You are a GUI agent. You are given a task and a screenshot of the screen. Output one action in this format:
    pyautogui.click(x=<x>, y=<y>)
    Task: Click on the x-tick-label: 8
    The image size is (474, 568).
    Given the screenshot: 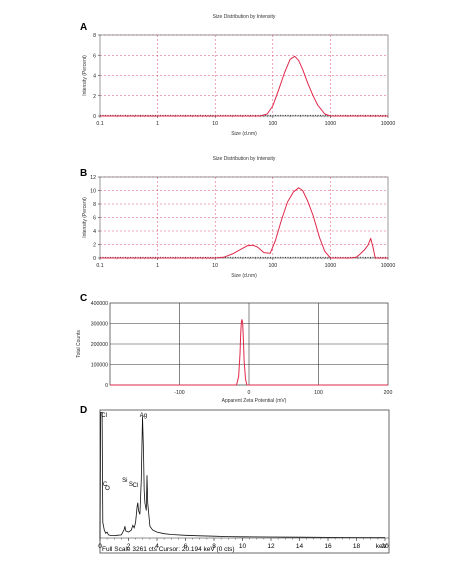 What is the action you would take?
    pyautogui.click(x=214, y=546)
    